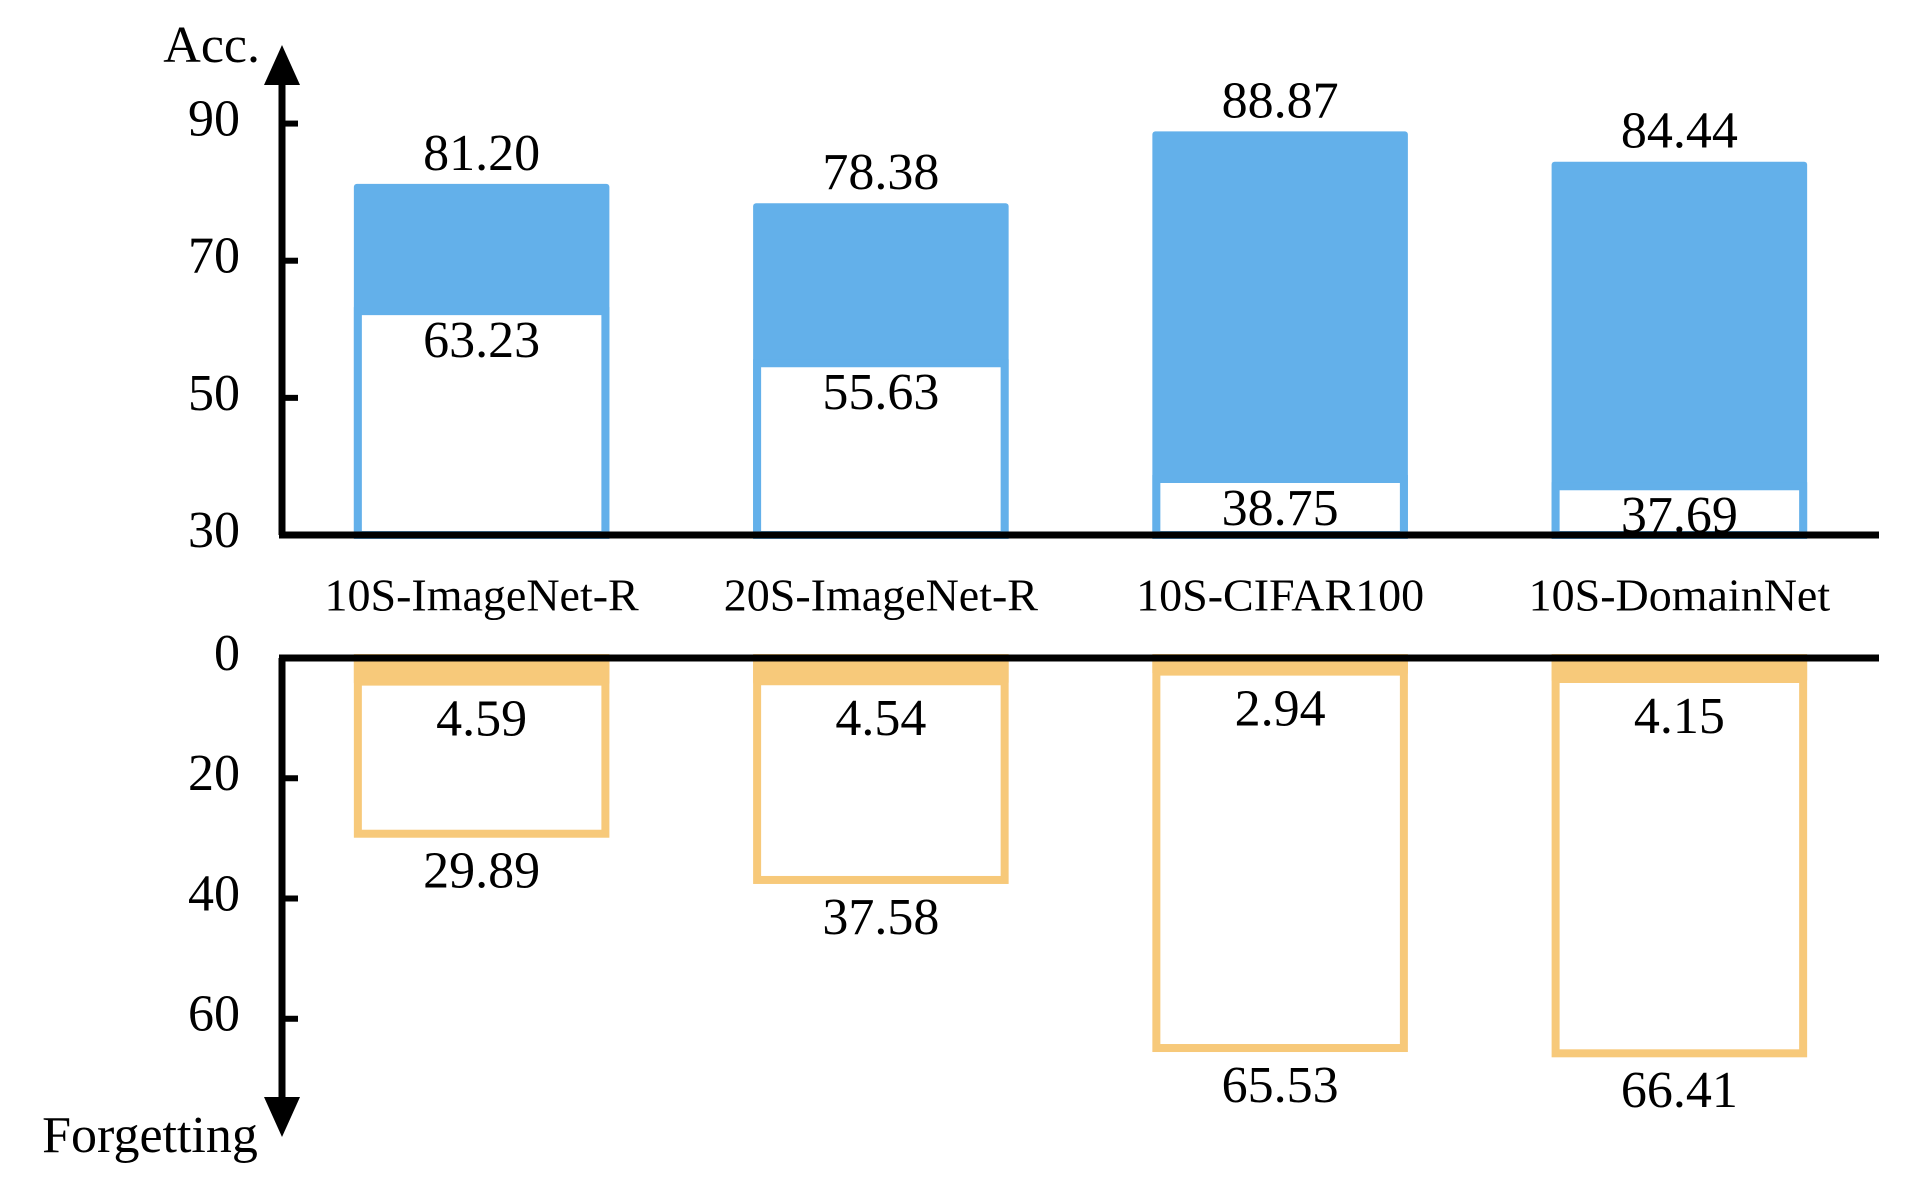  Describe the element at coordinates (227, 653) in the screenshot. I see `y-tick-label: 0` at that location.